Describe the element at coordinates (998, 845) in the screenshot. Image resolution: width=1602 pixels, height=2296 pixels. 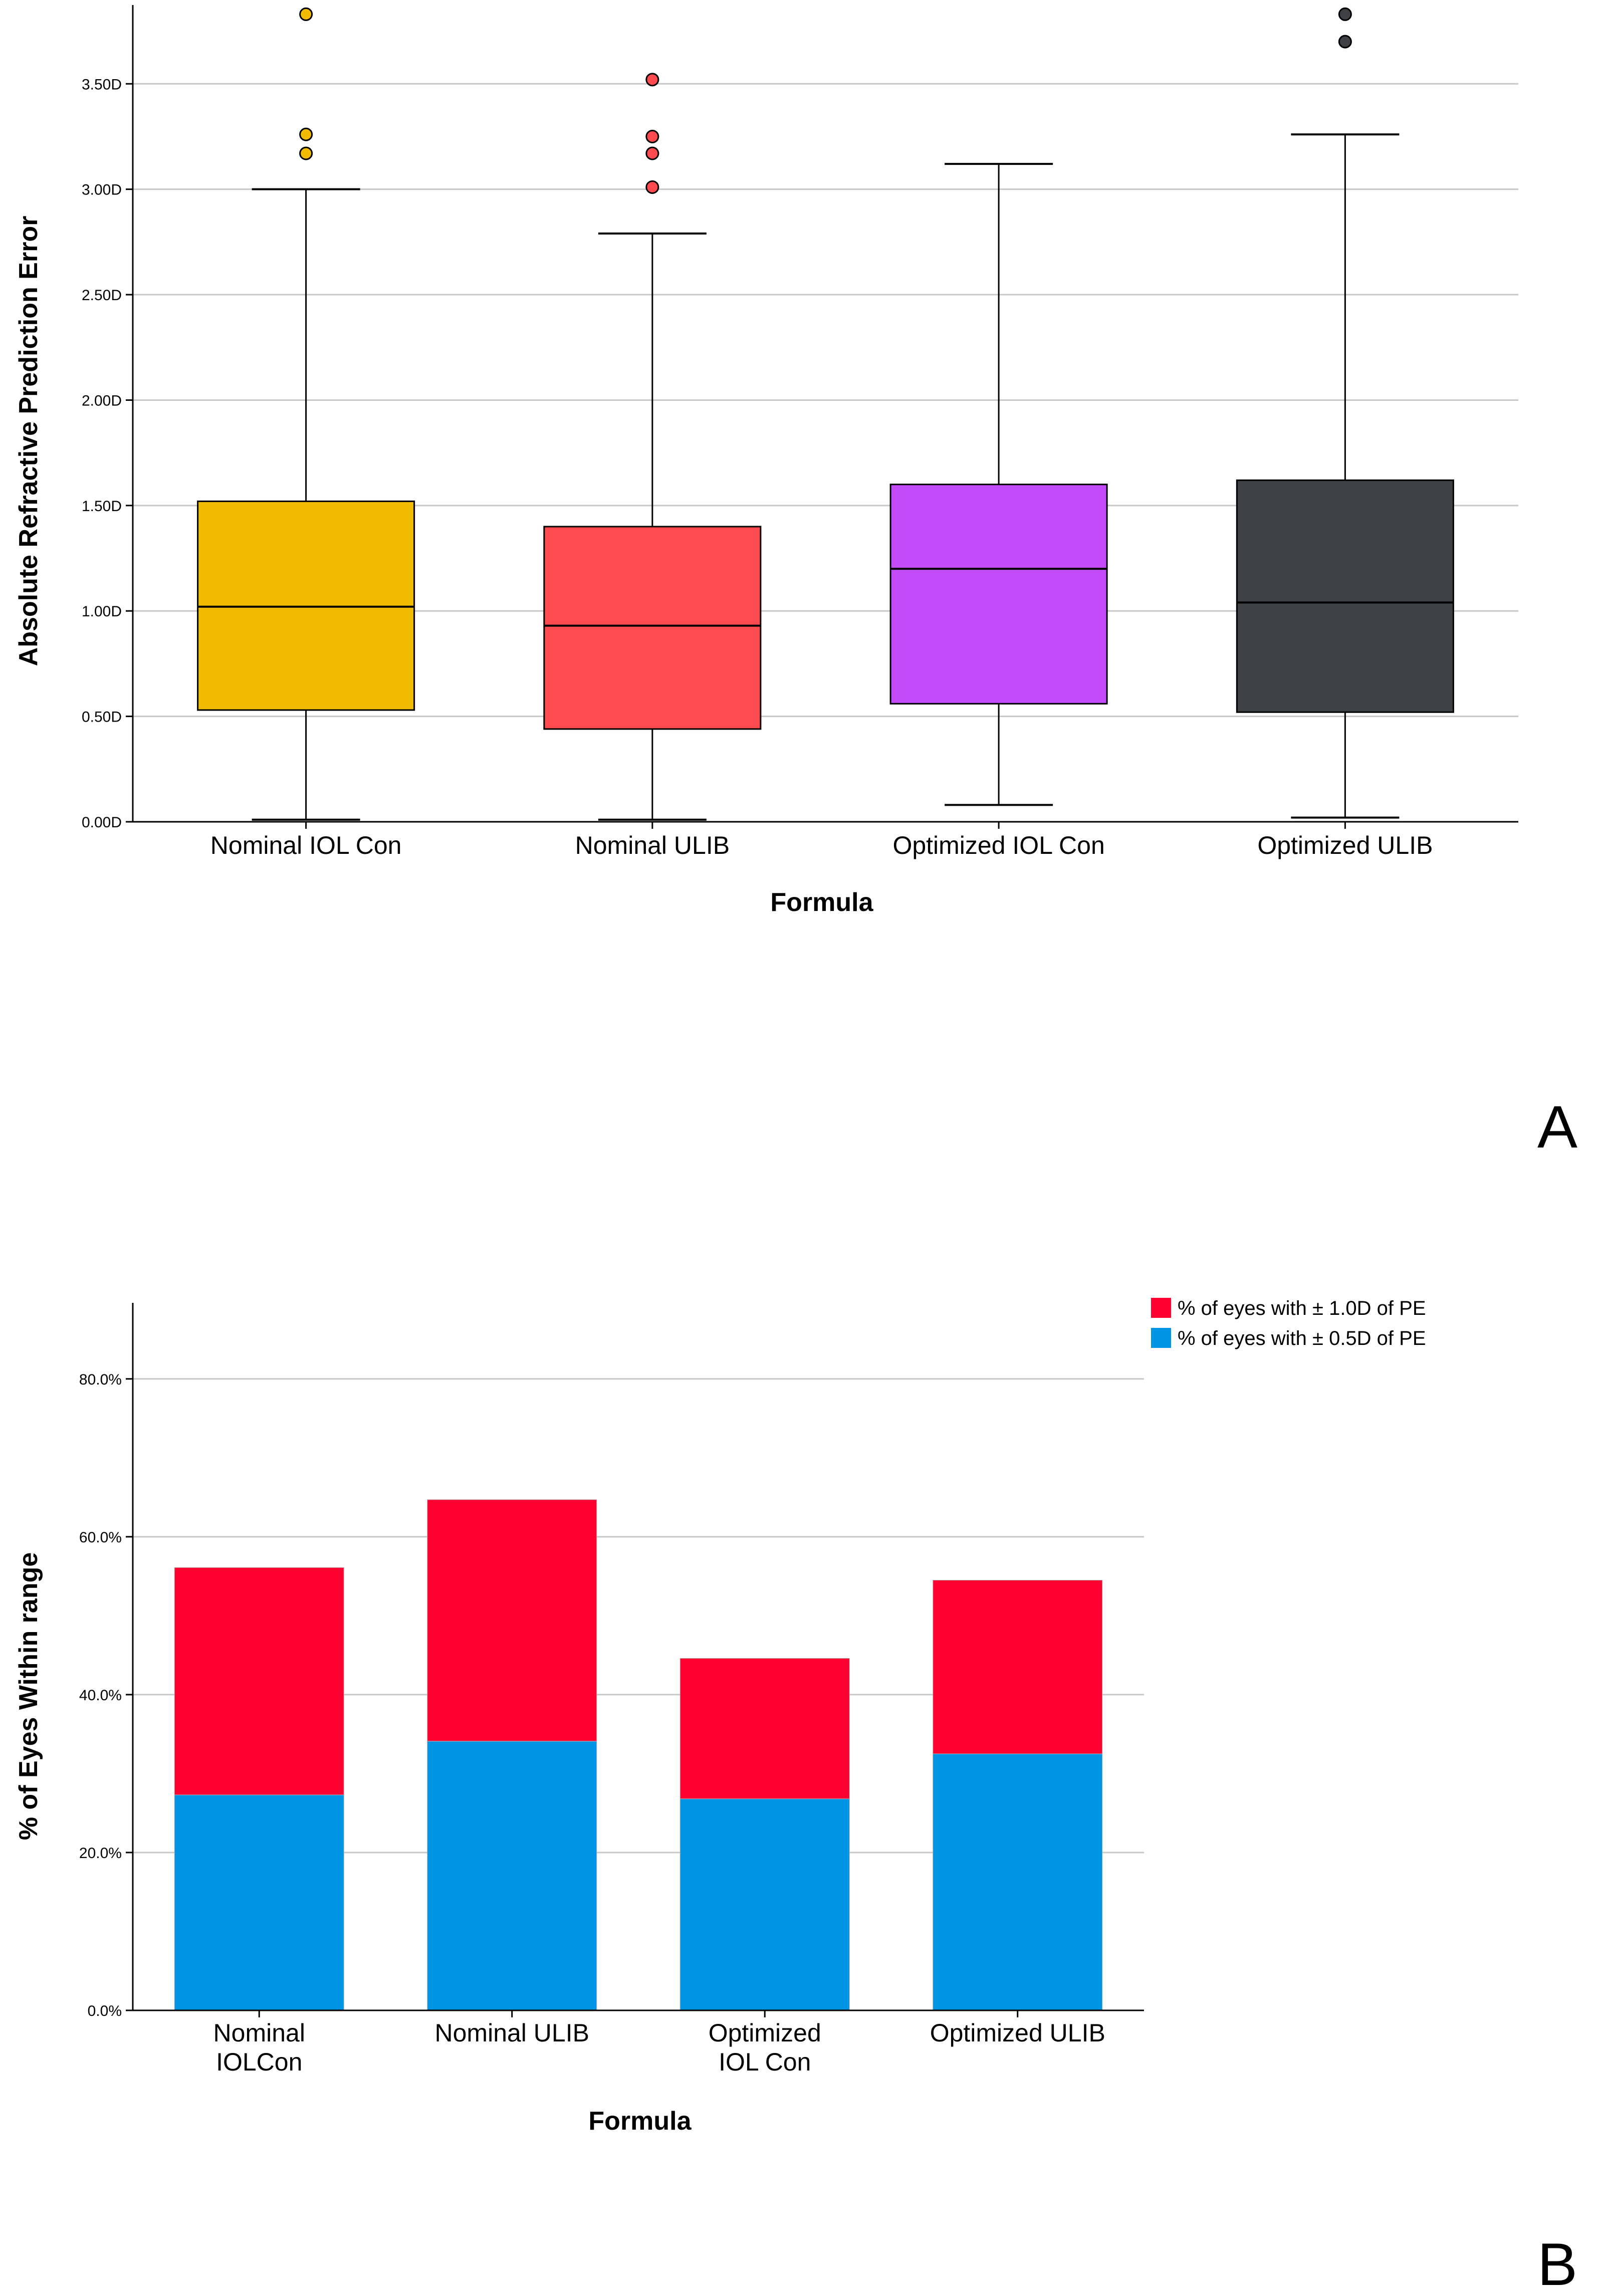
I see `boxplot-category-label: Optimized IOL Con` at that location.